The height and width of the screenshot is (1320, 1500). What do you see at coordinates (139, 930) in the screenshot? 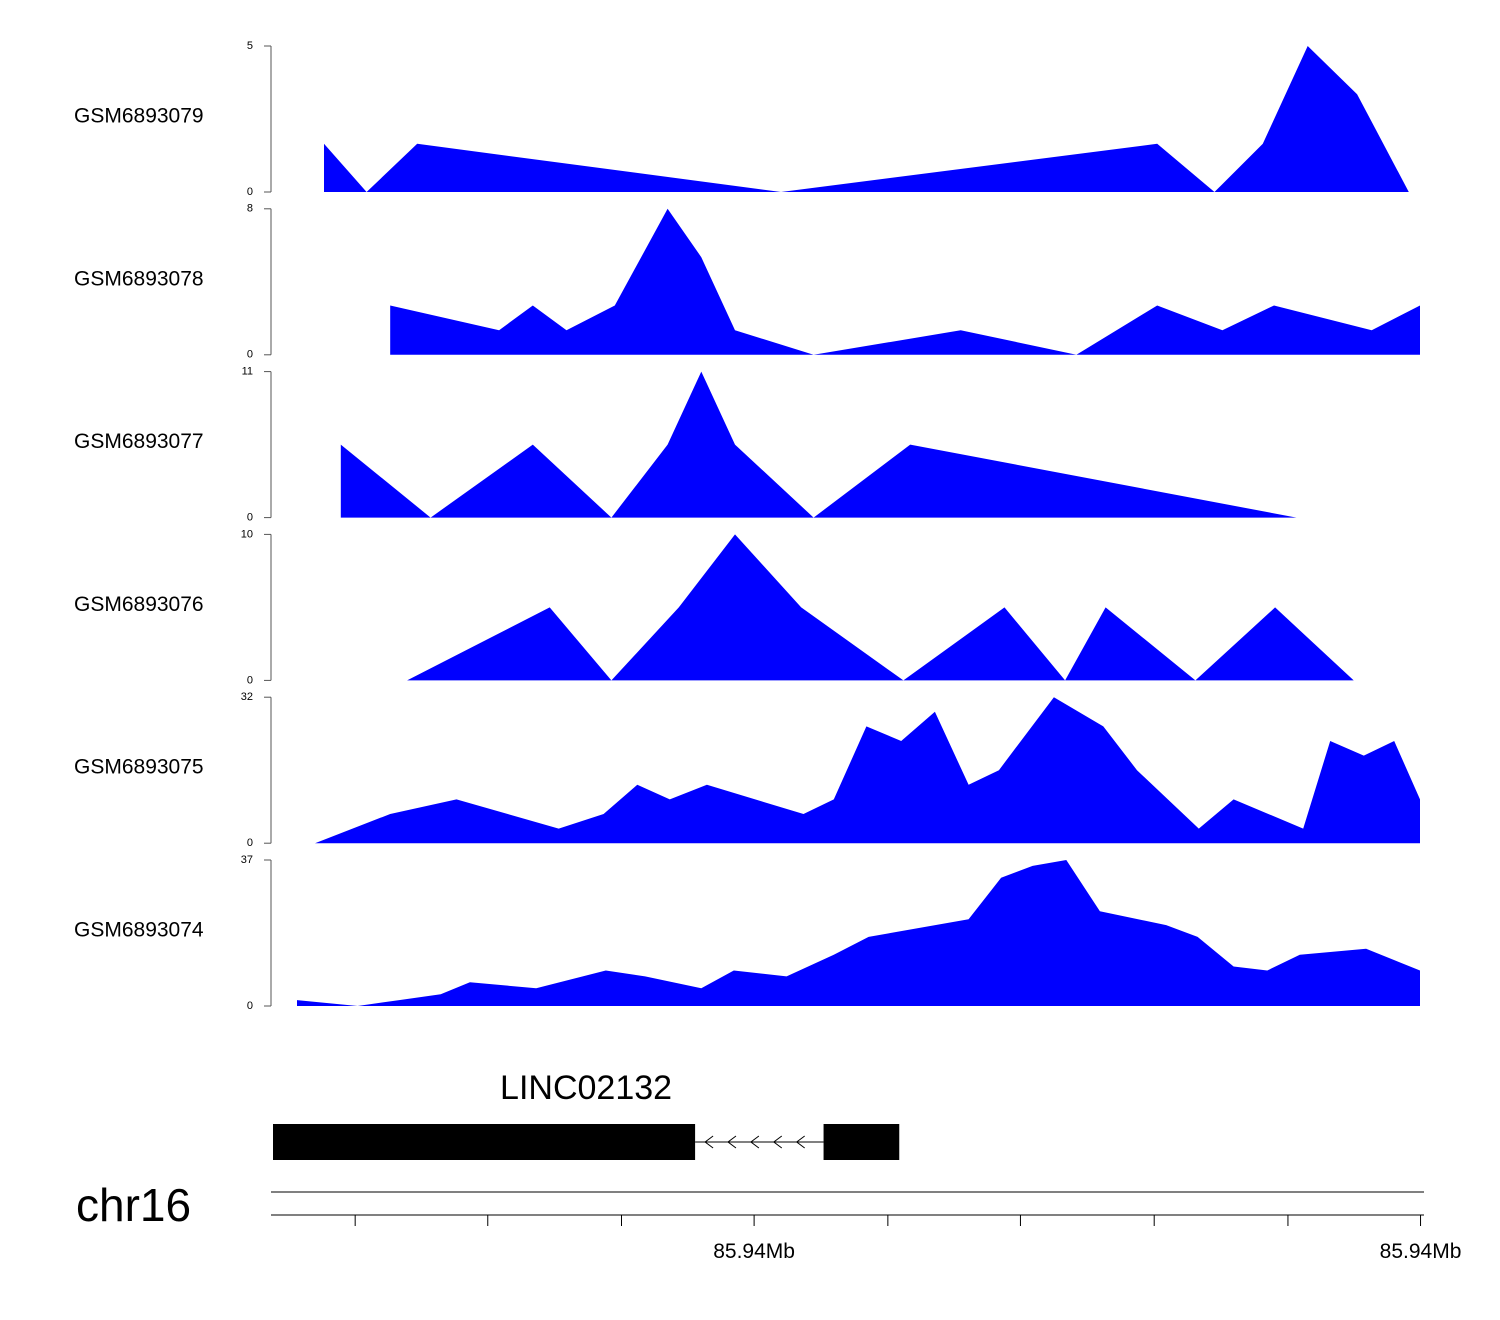
I see `track-label: GSM6893074` at bounding box center [139, 930].